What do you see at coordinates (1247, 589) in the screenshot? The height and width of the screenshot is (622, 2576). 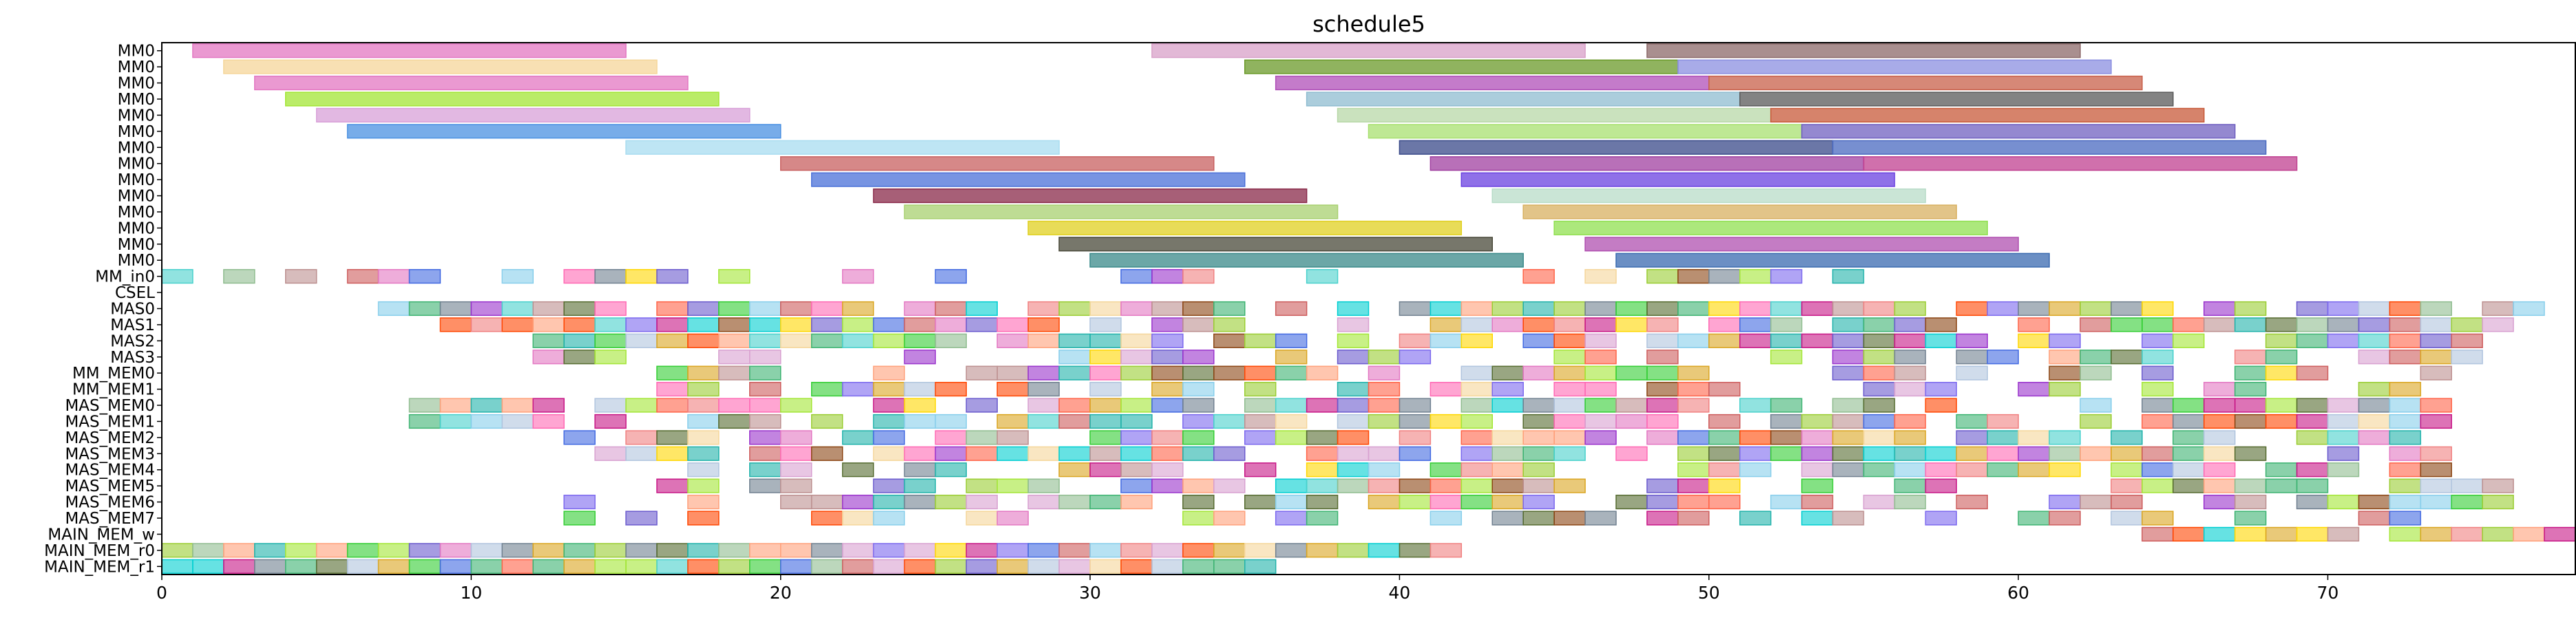 I see `x-axis-ticks: 0 10 20 30 40 50 60 70` at bounding box center [1247, 589].